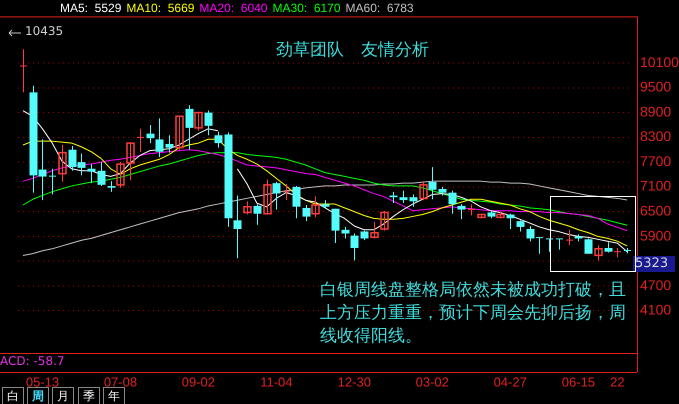 This screenshot has height=404, width=679. Describe the element at coordinates (233, 8) in the screenshot. I see `text: MA20: 6040` at that location.